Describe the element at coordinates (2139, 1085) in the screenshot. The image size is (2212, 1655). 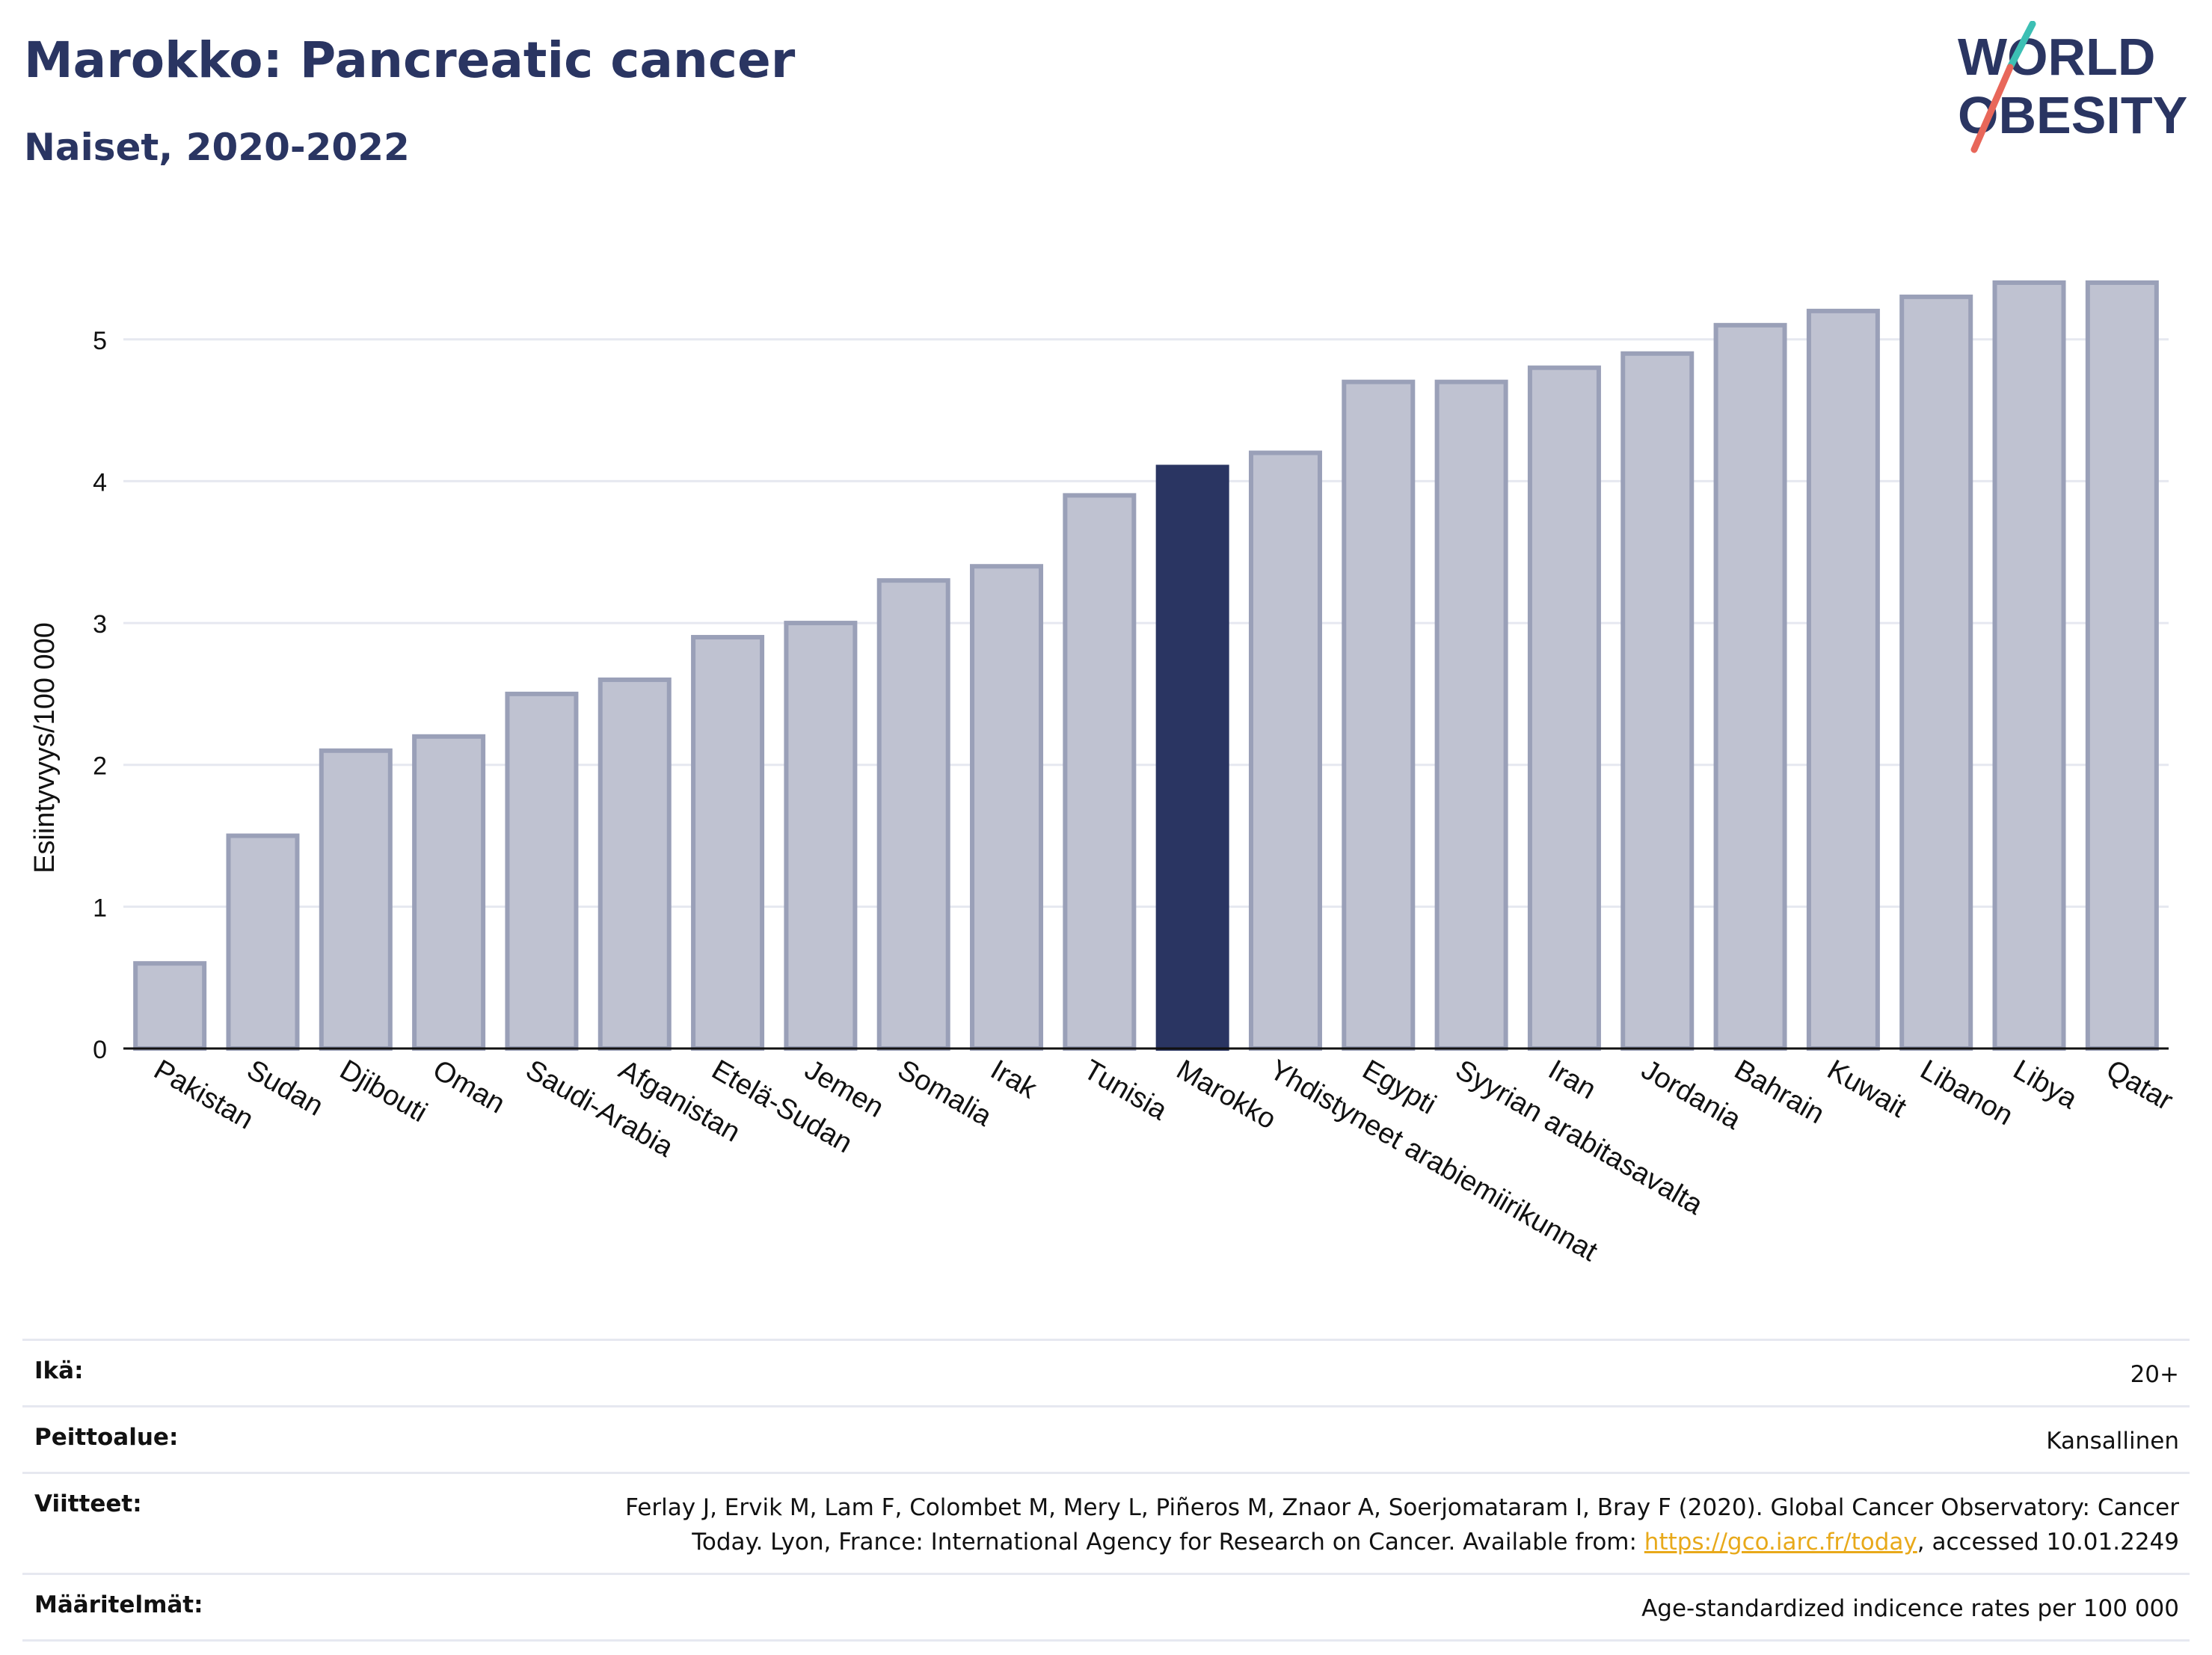
I see `x-tick-label: Qatar` at that location.